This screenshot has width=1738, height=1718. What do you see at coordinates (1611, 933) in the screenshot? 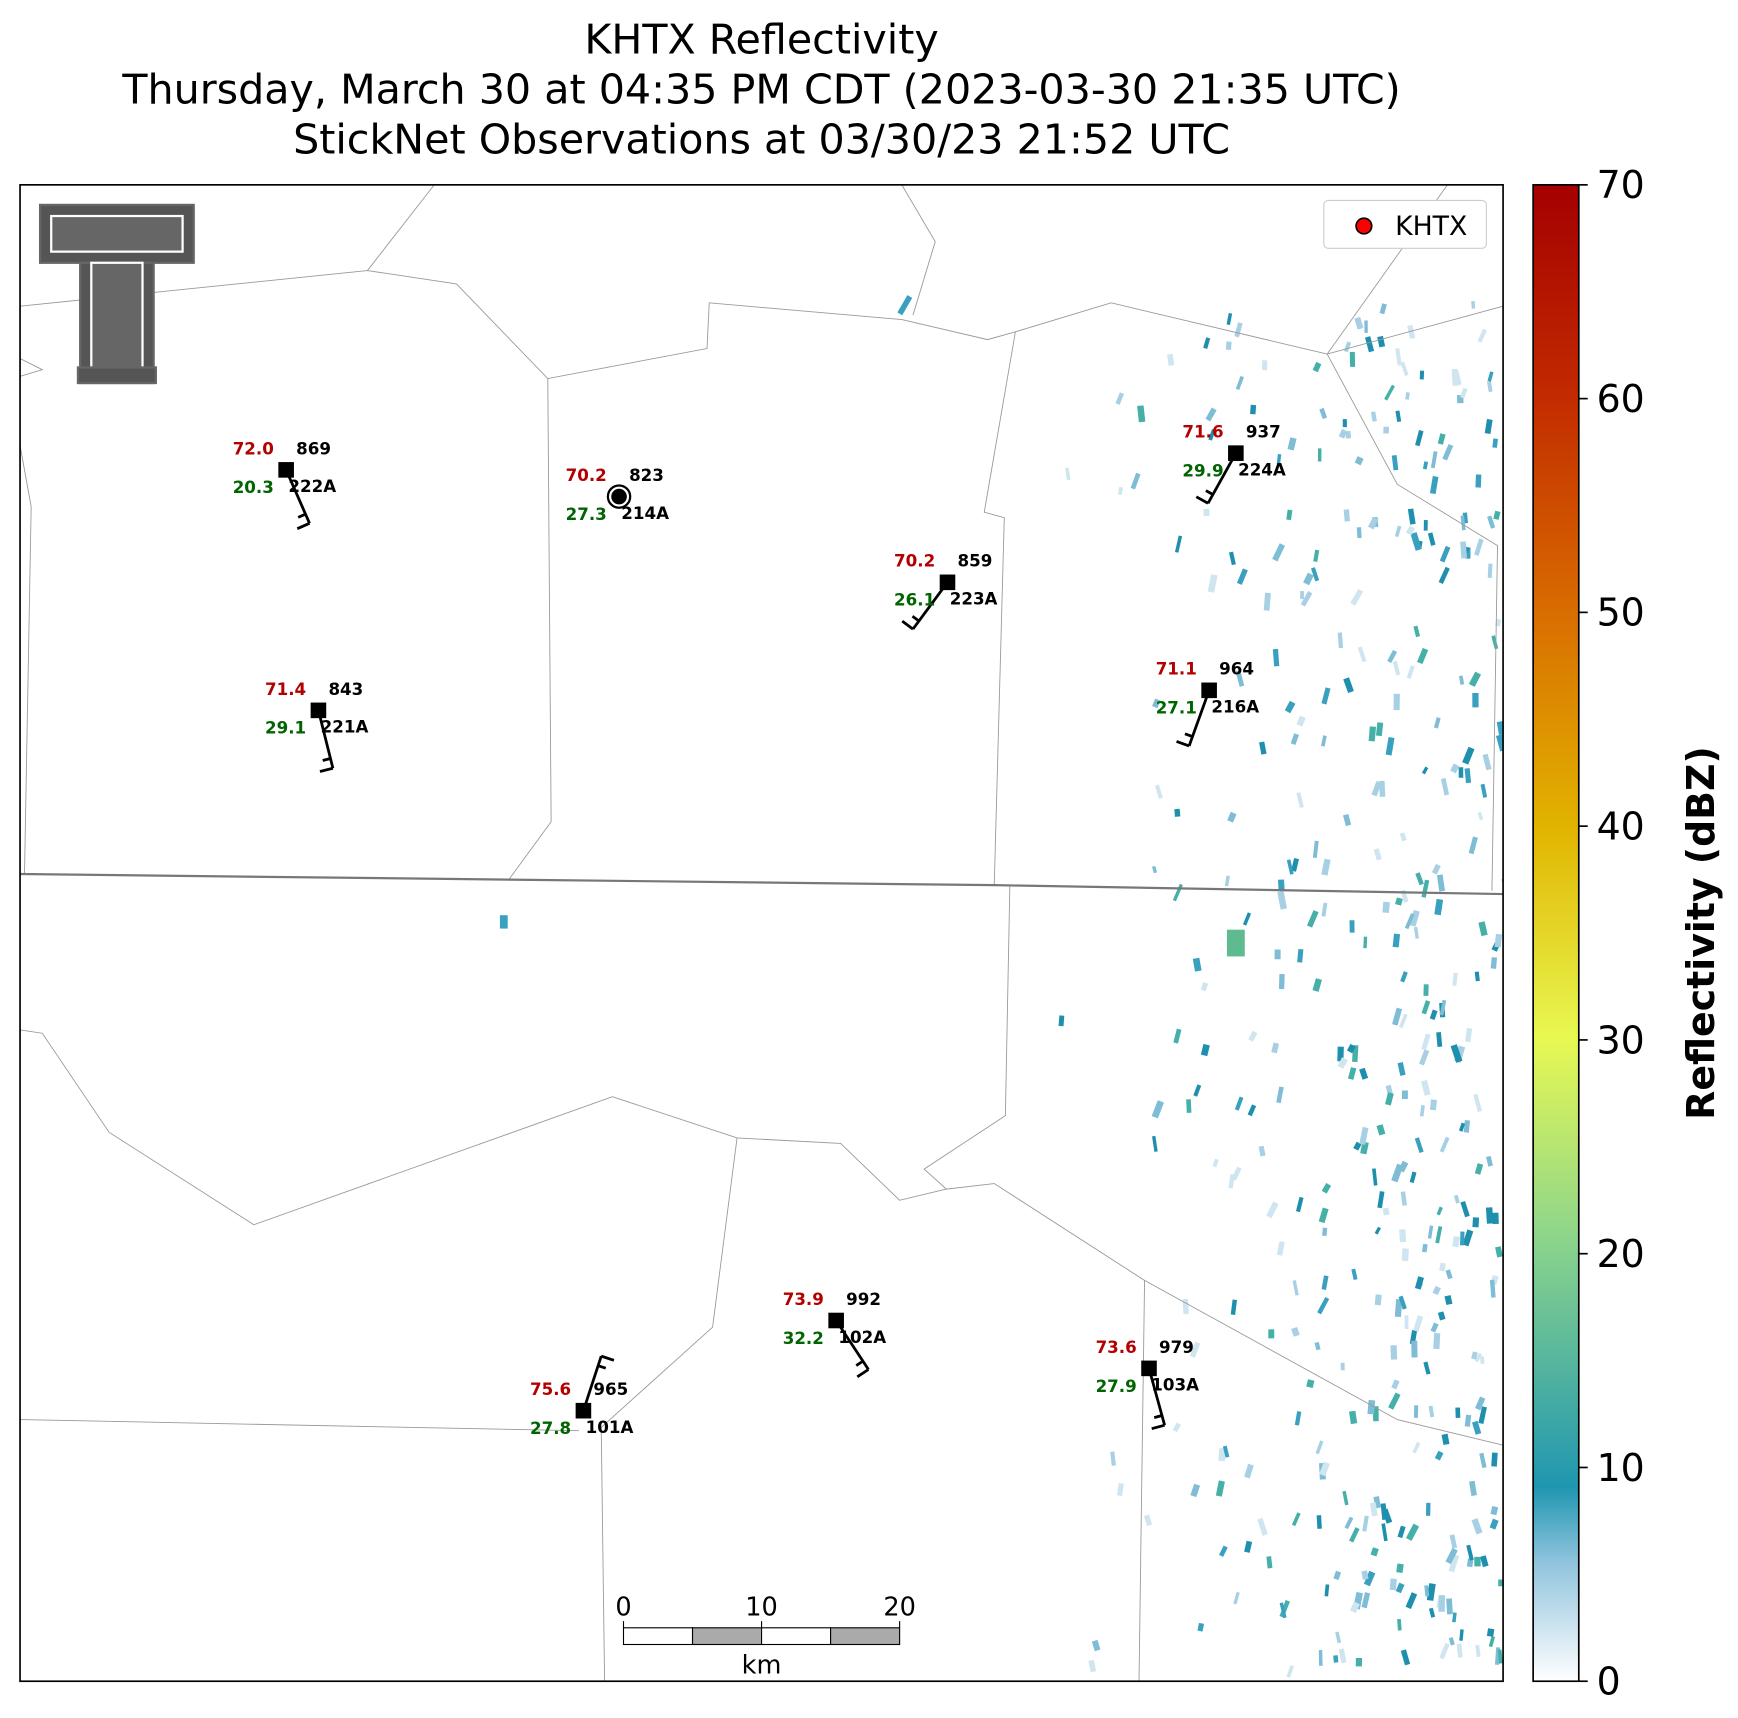
I see `colorbar-ticks: 0 10 20 30 40 50 60 70` at bounding box center [1611, 933].